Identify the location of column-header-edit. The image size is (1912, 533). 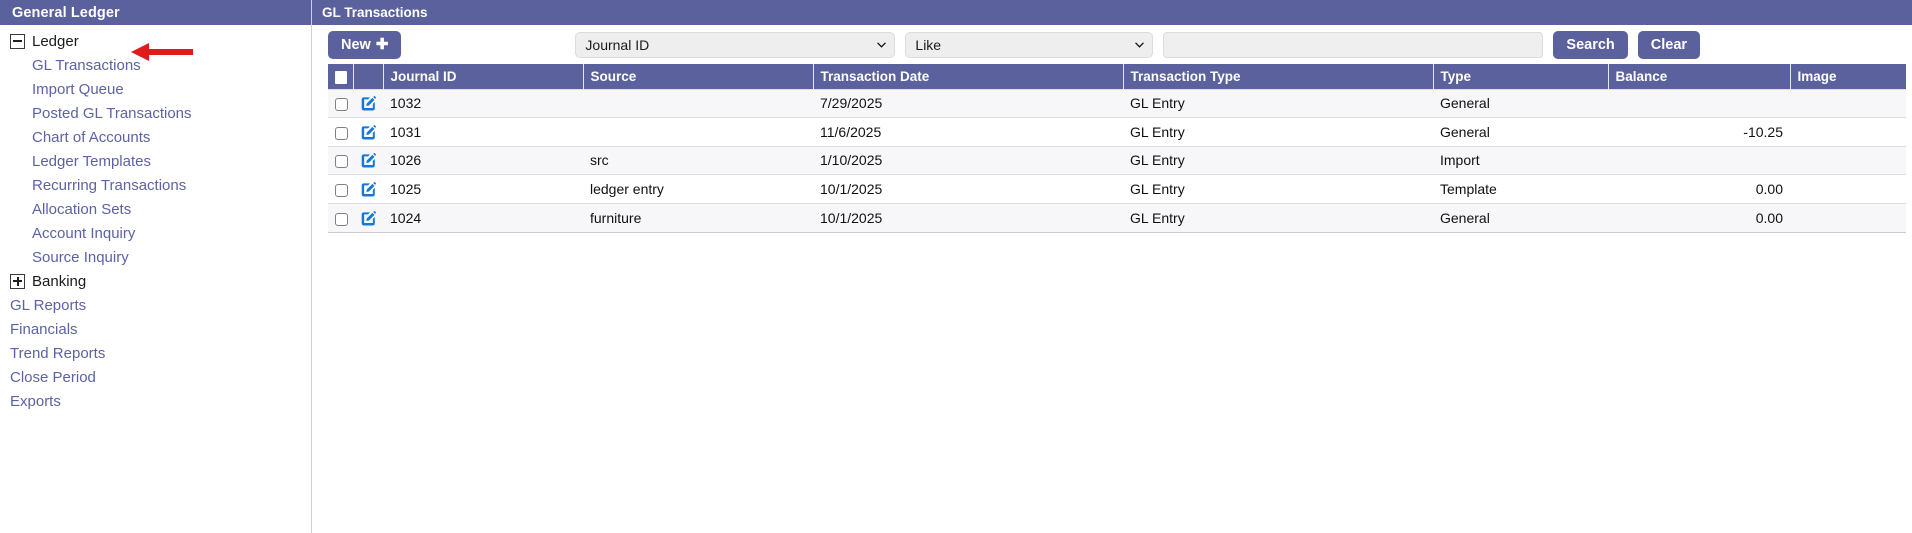
(368, 76).